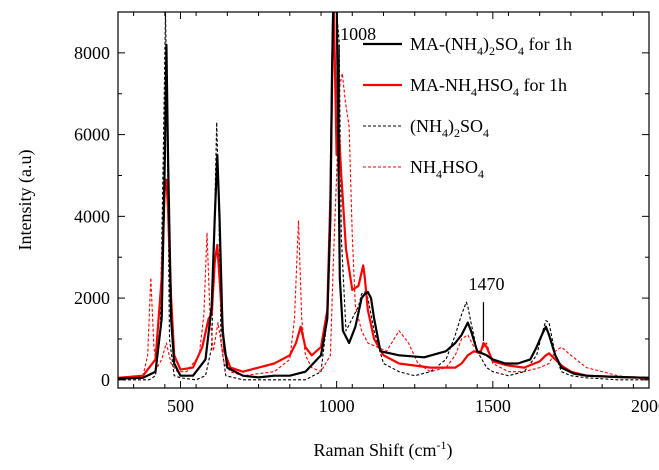  Describe the element at coordinates (493, 406) in the screenshot. I see `x-tick-label: 1500` at that location.